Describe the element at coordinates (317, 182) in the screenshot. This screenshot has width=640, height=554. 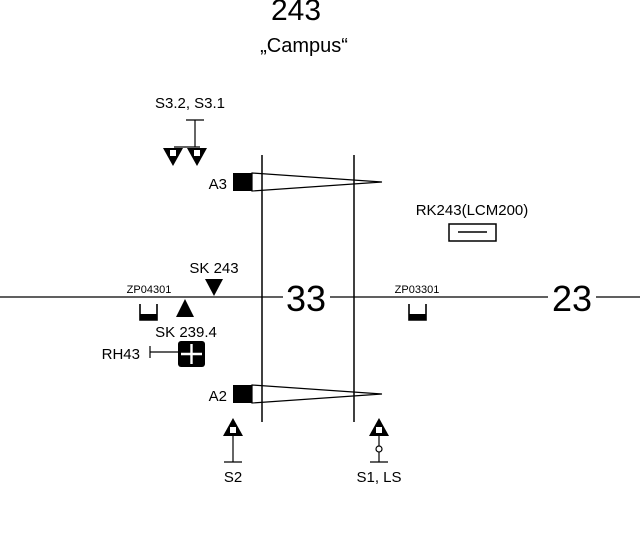
I see `switch-a3-blade-icon` at that location.